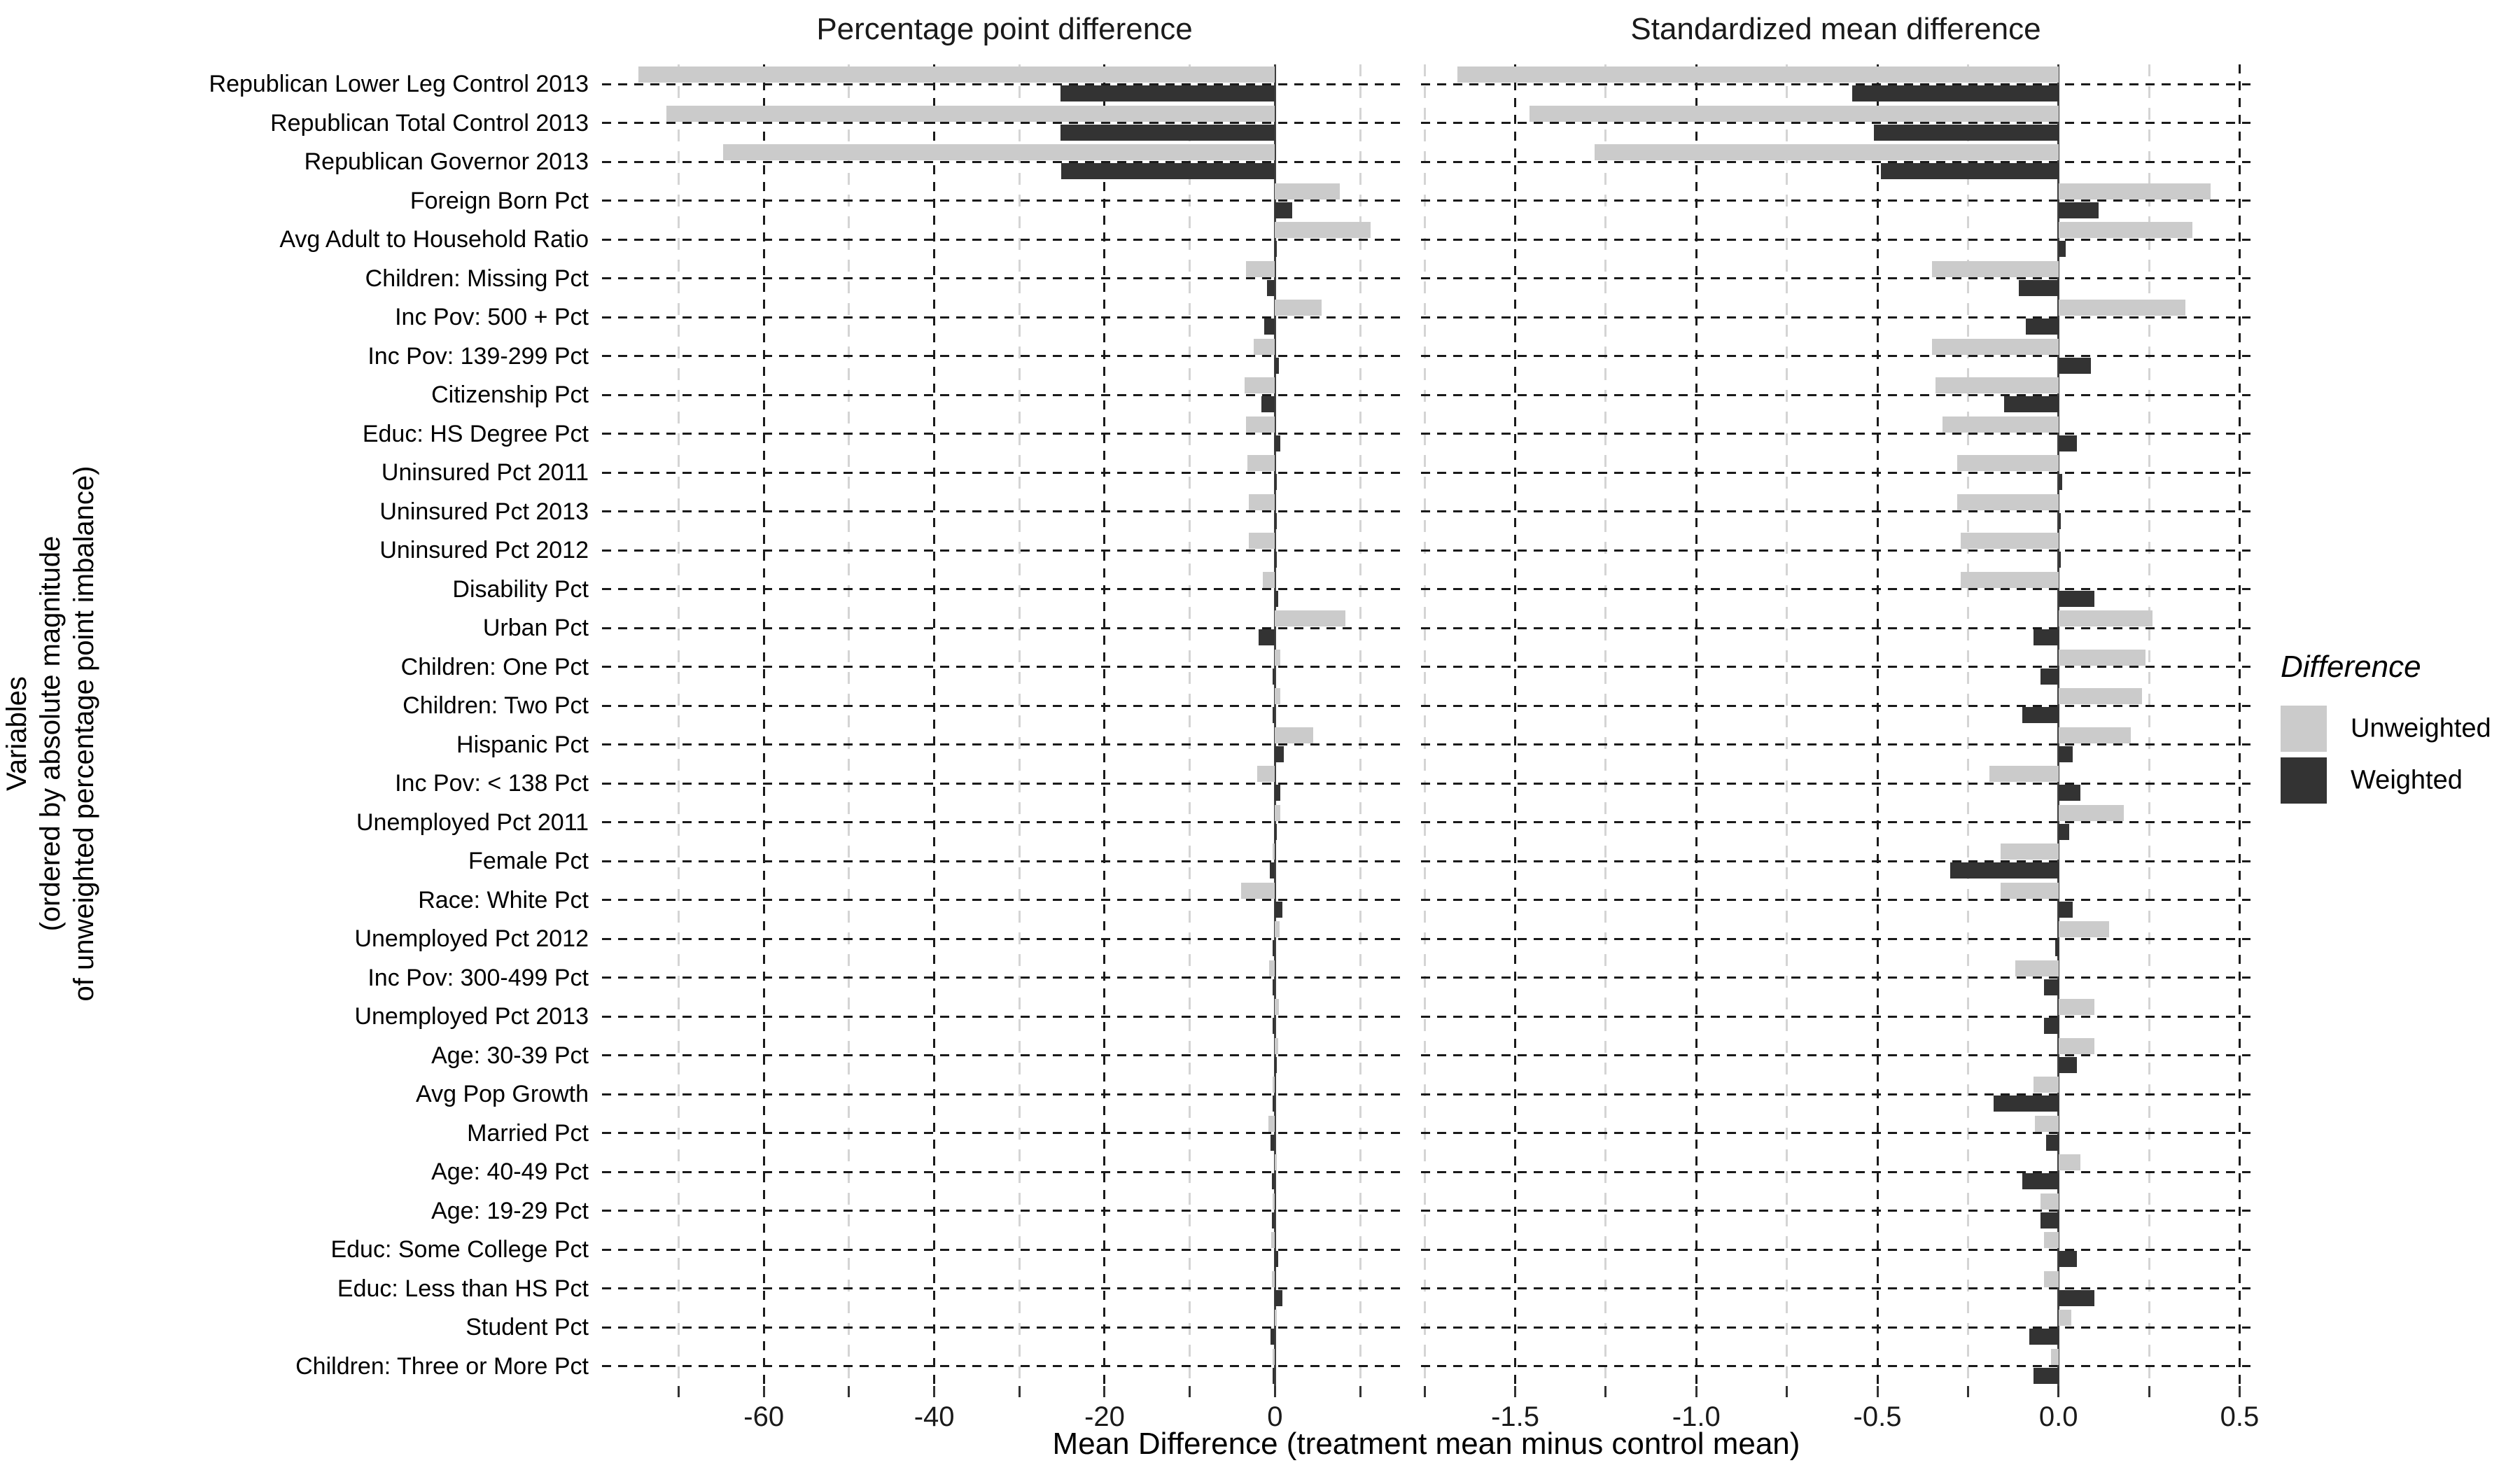  What do you see at coordinates (510, 1055) in the screenshot?
I see `row-label: Age: 30-39 Pct` at bounding box center [510, 1055].